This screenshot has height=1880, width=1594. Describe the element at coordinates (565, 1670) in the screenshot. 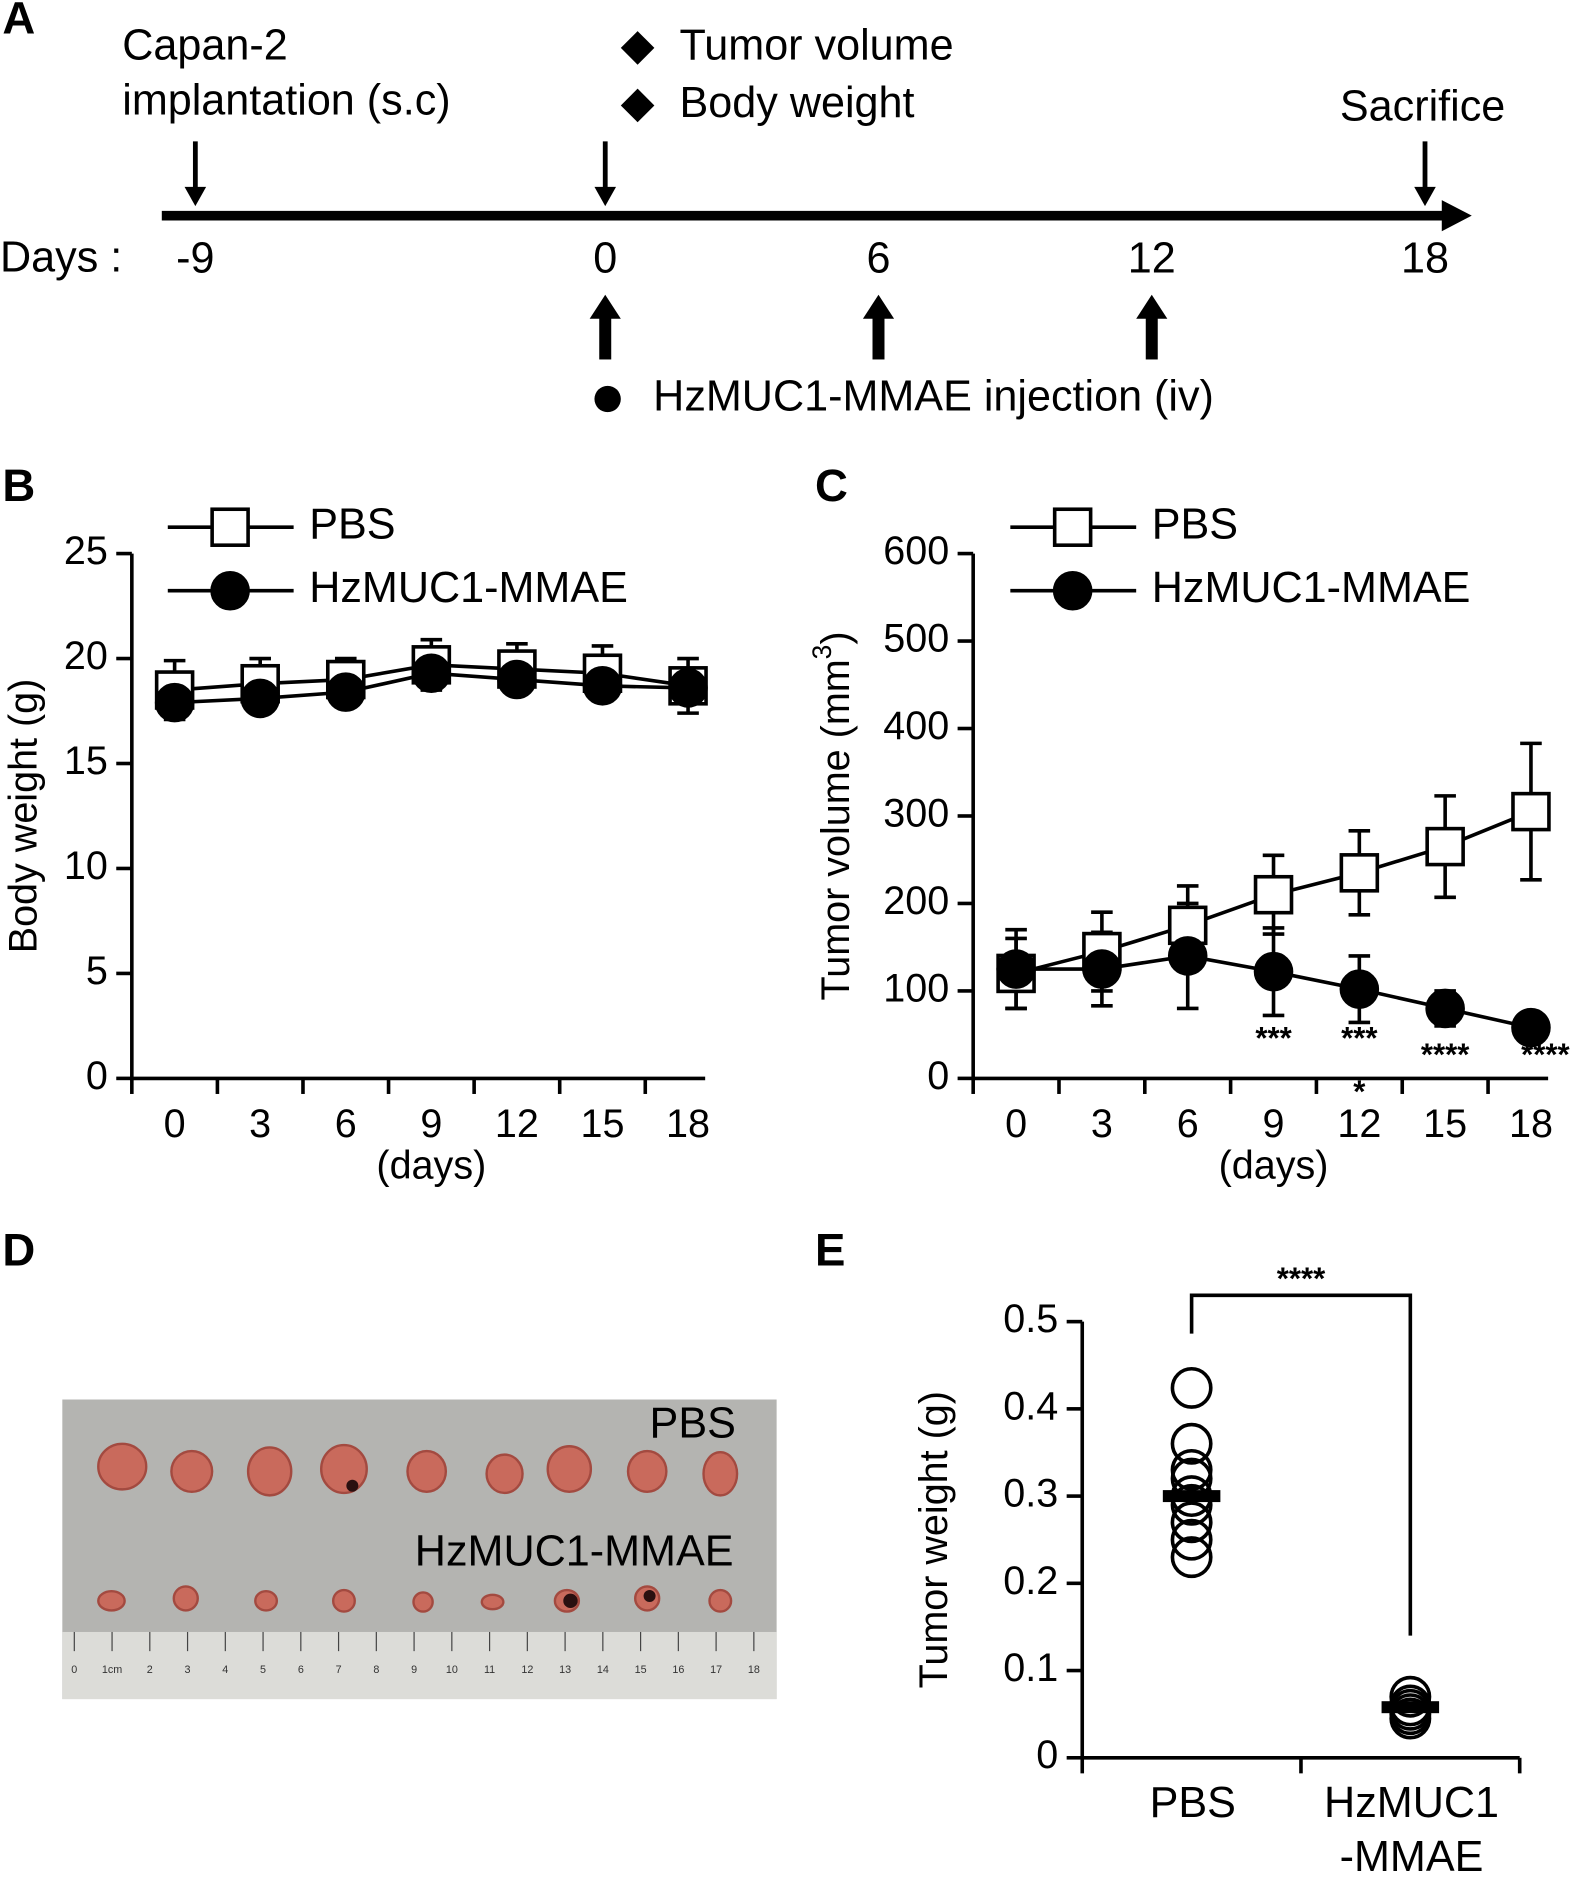

I see `ruler-label: 13` at that location.